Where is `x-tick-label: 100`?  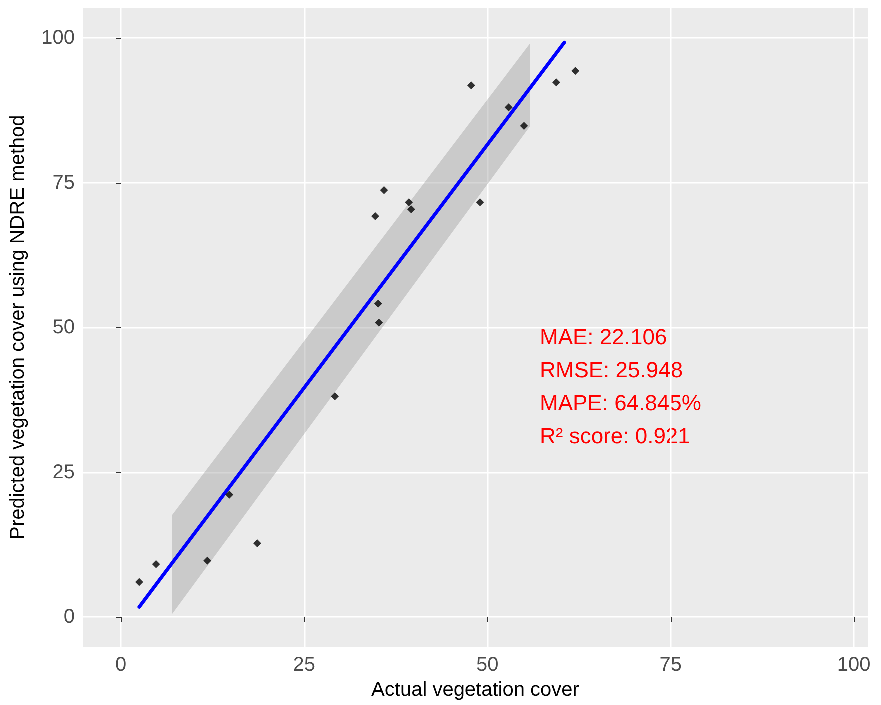 x-tick-label: 100 is located at coordinates (854, 665).